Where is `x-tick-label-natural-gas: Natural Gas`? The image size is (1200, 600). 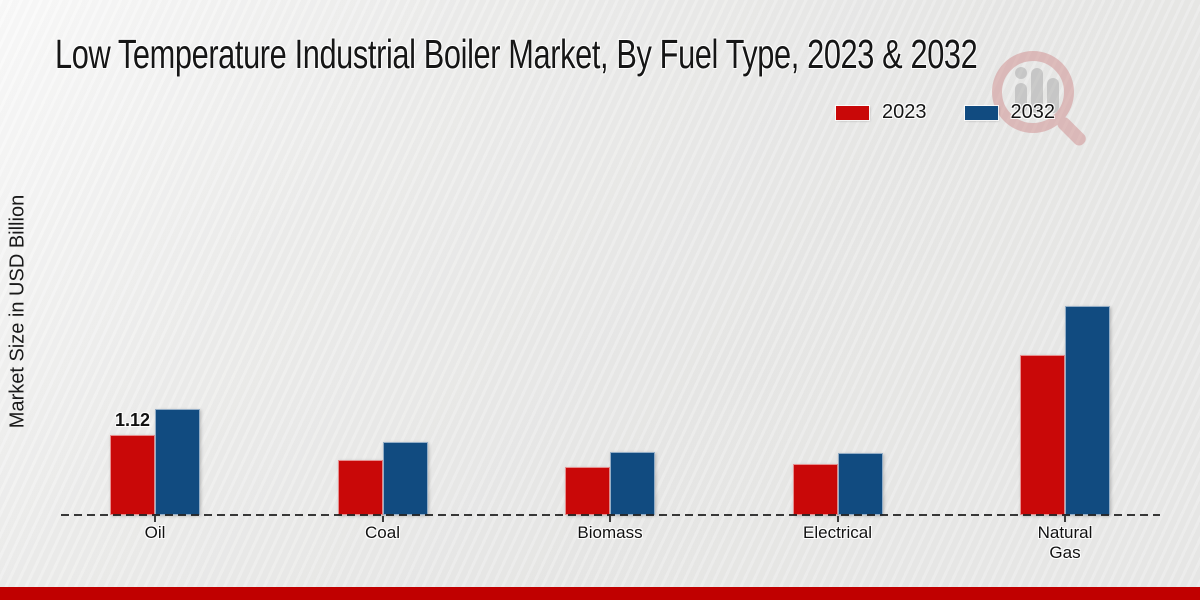
x-tick-label-natural-gas: Natural Gas is located at coordinates (1065, 543).